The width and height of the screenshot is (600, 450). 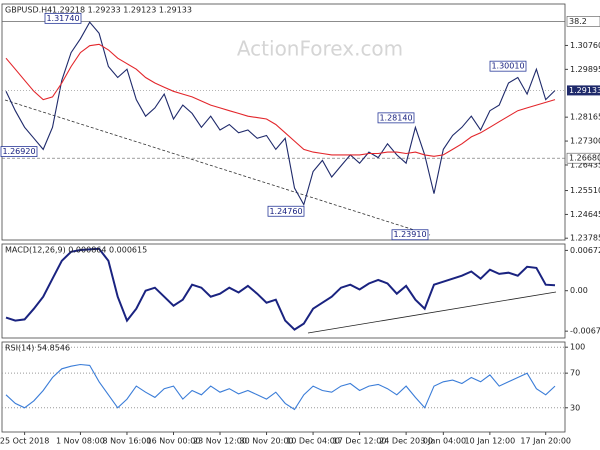 I want to click on y-tick-label: 30, so click(x=575, y=407).